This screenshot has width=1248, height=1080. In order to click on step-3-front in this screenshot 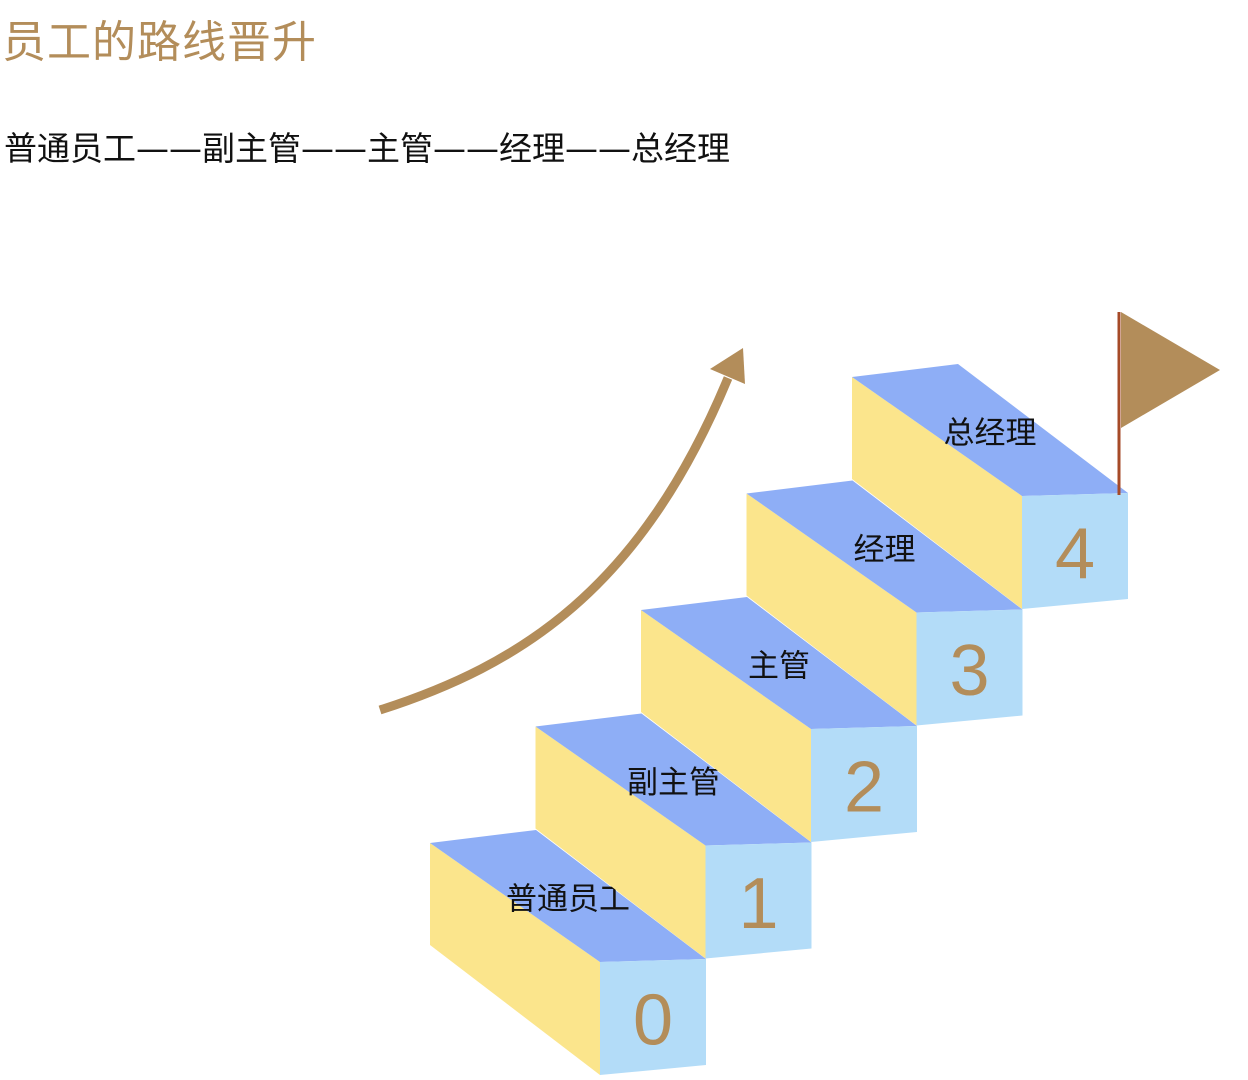, I will do `click(969, 667)`.